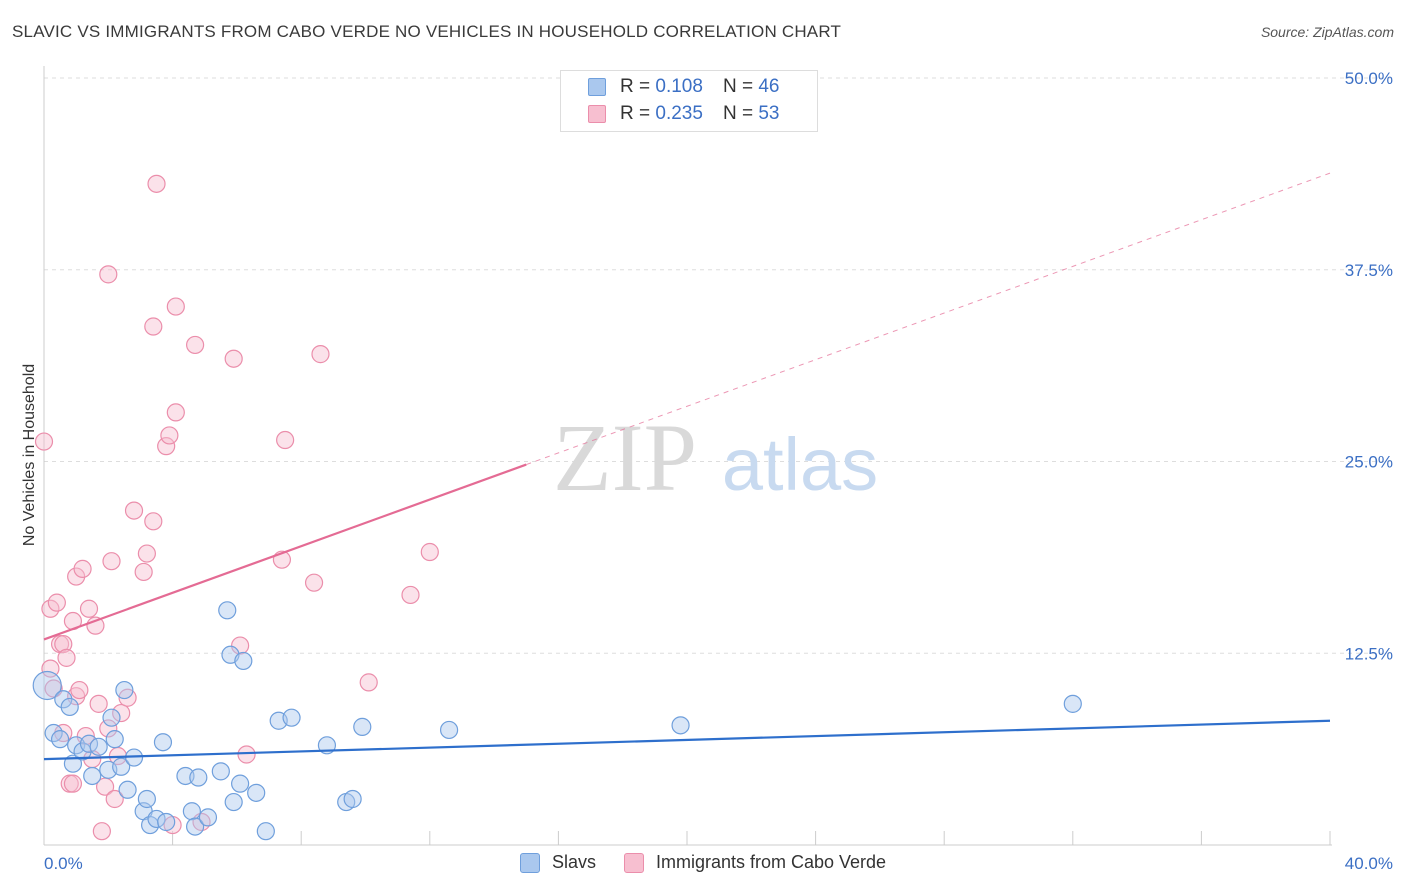 This screenshot has width=1406, height=892. Describe the element at coordinates (800, 464) in the screenshot. I see `watermark-atlas: atlas` at that location.